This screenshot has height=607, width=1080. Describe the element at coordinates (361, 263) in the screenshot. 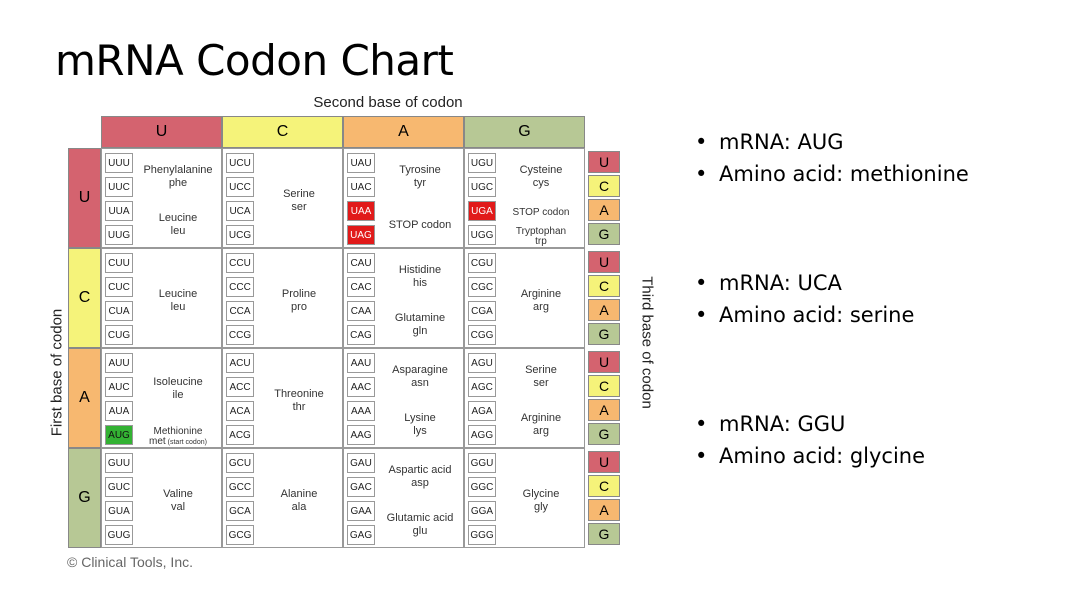

I see `codon-cell: CAU` at that location.